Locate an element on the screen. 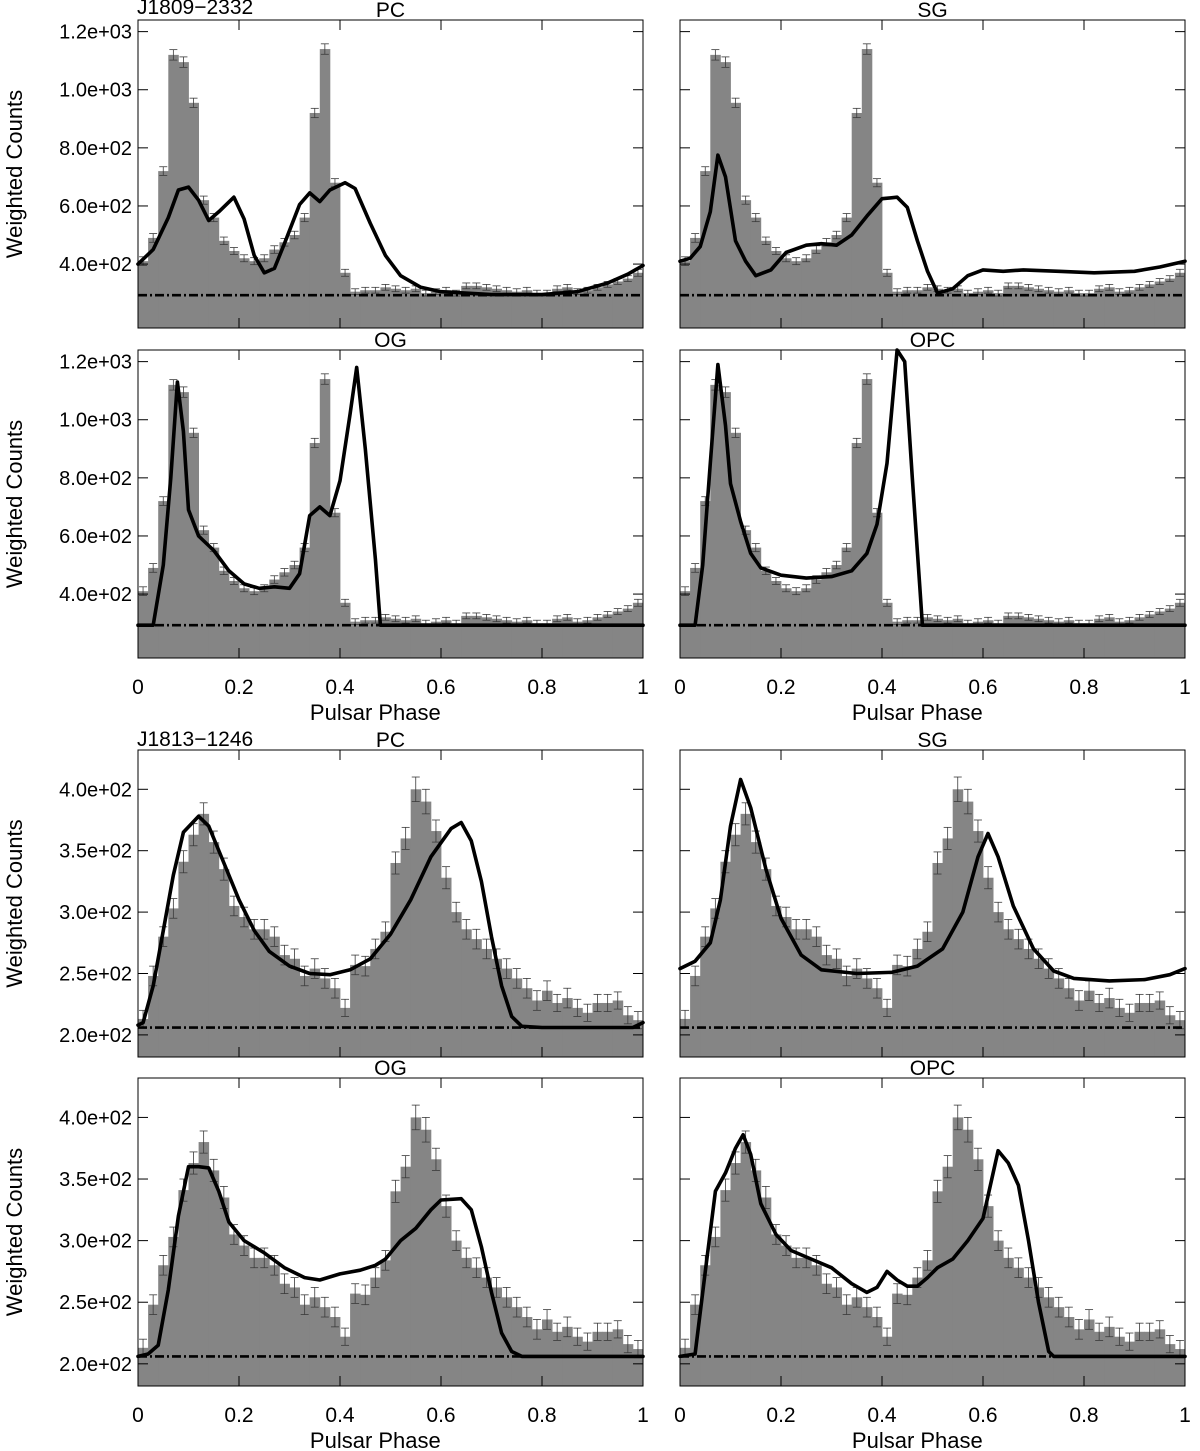 This screenshot has width=1200, height=1451. y-tick-label: 1.0e+03 is located at coordinates (95, 421).